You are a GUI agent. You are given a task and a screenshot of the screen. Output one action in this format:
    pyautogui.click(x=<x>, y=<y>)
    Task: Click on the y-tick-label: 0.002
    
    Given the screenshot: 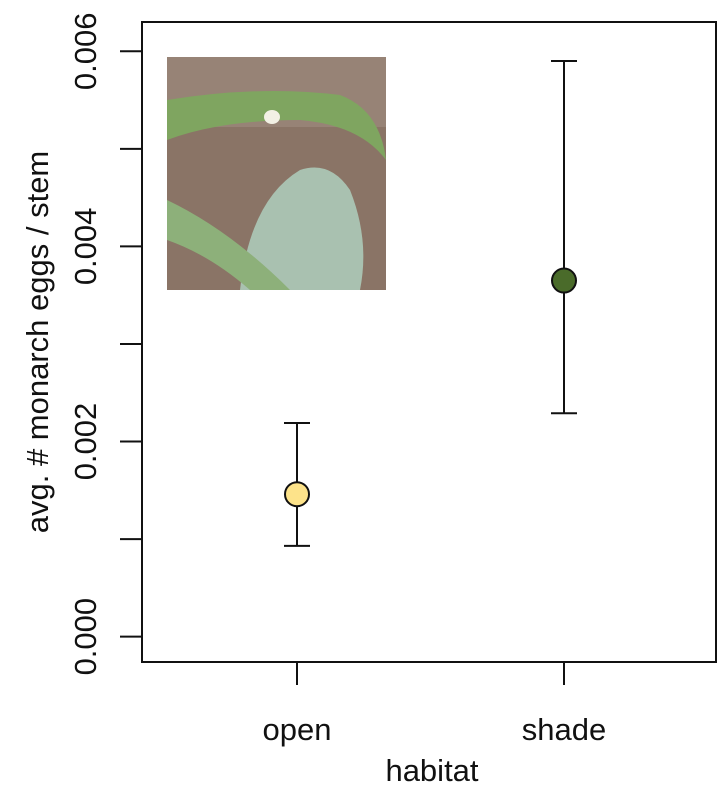 What is the action you would take?
    pyautogui.click(x=85, y=442)
    